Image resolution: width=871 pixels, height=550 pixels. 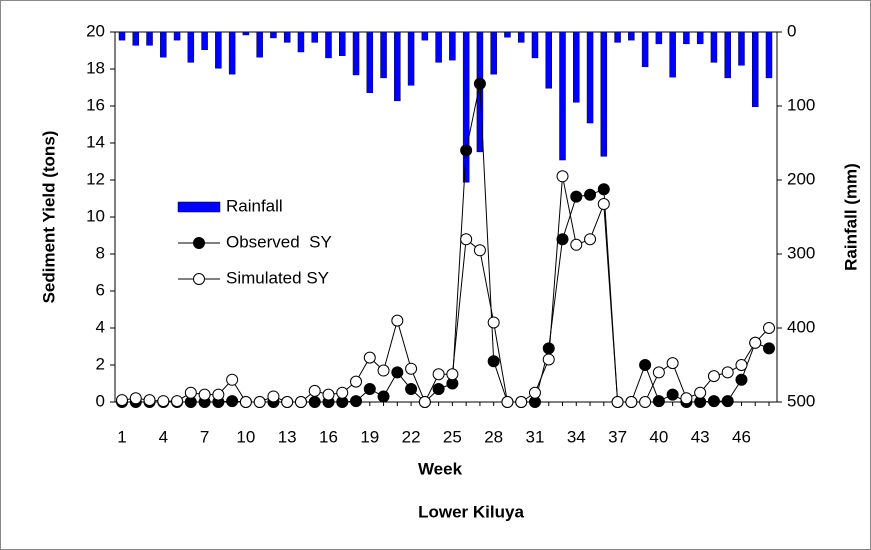 I want to click on legend-label: Observed SY, so click(x=279, y=241).